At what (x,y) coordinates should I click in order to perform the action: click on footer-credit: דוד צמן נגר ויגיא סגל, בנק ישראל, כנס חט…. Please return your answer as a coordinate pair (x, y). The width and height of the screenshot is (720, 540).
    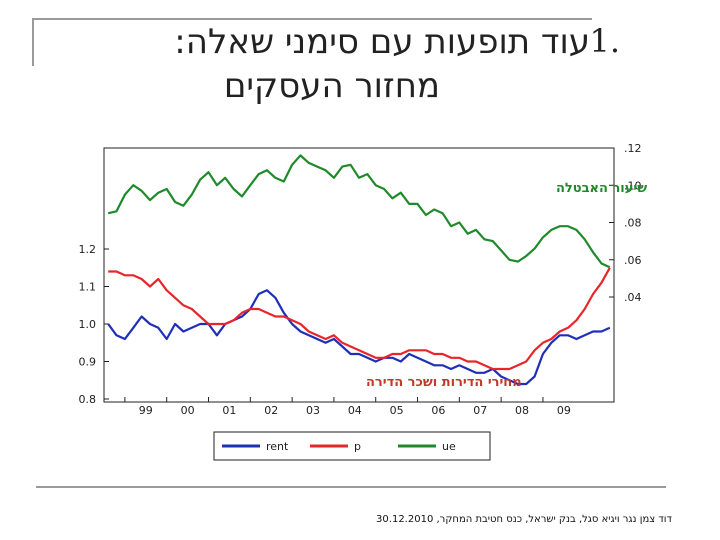
    Looking at the image, I should click on (524, 519).